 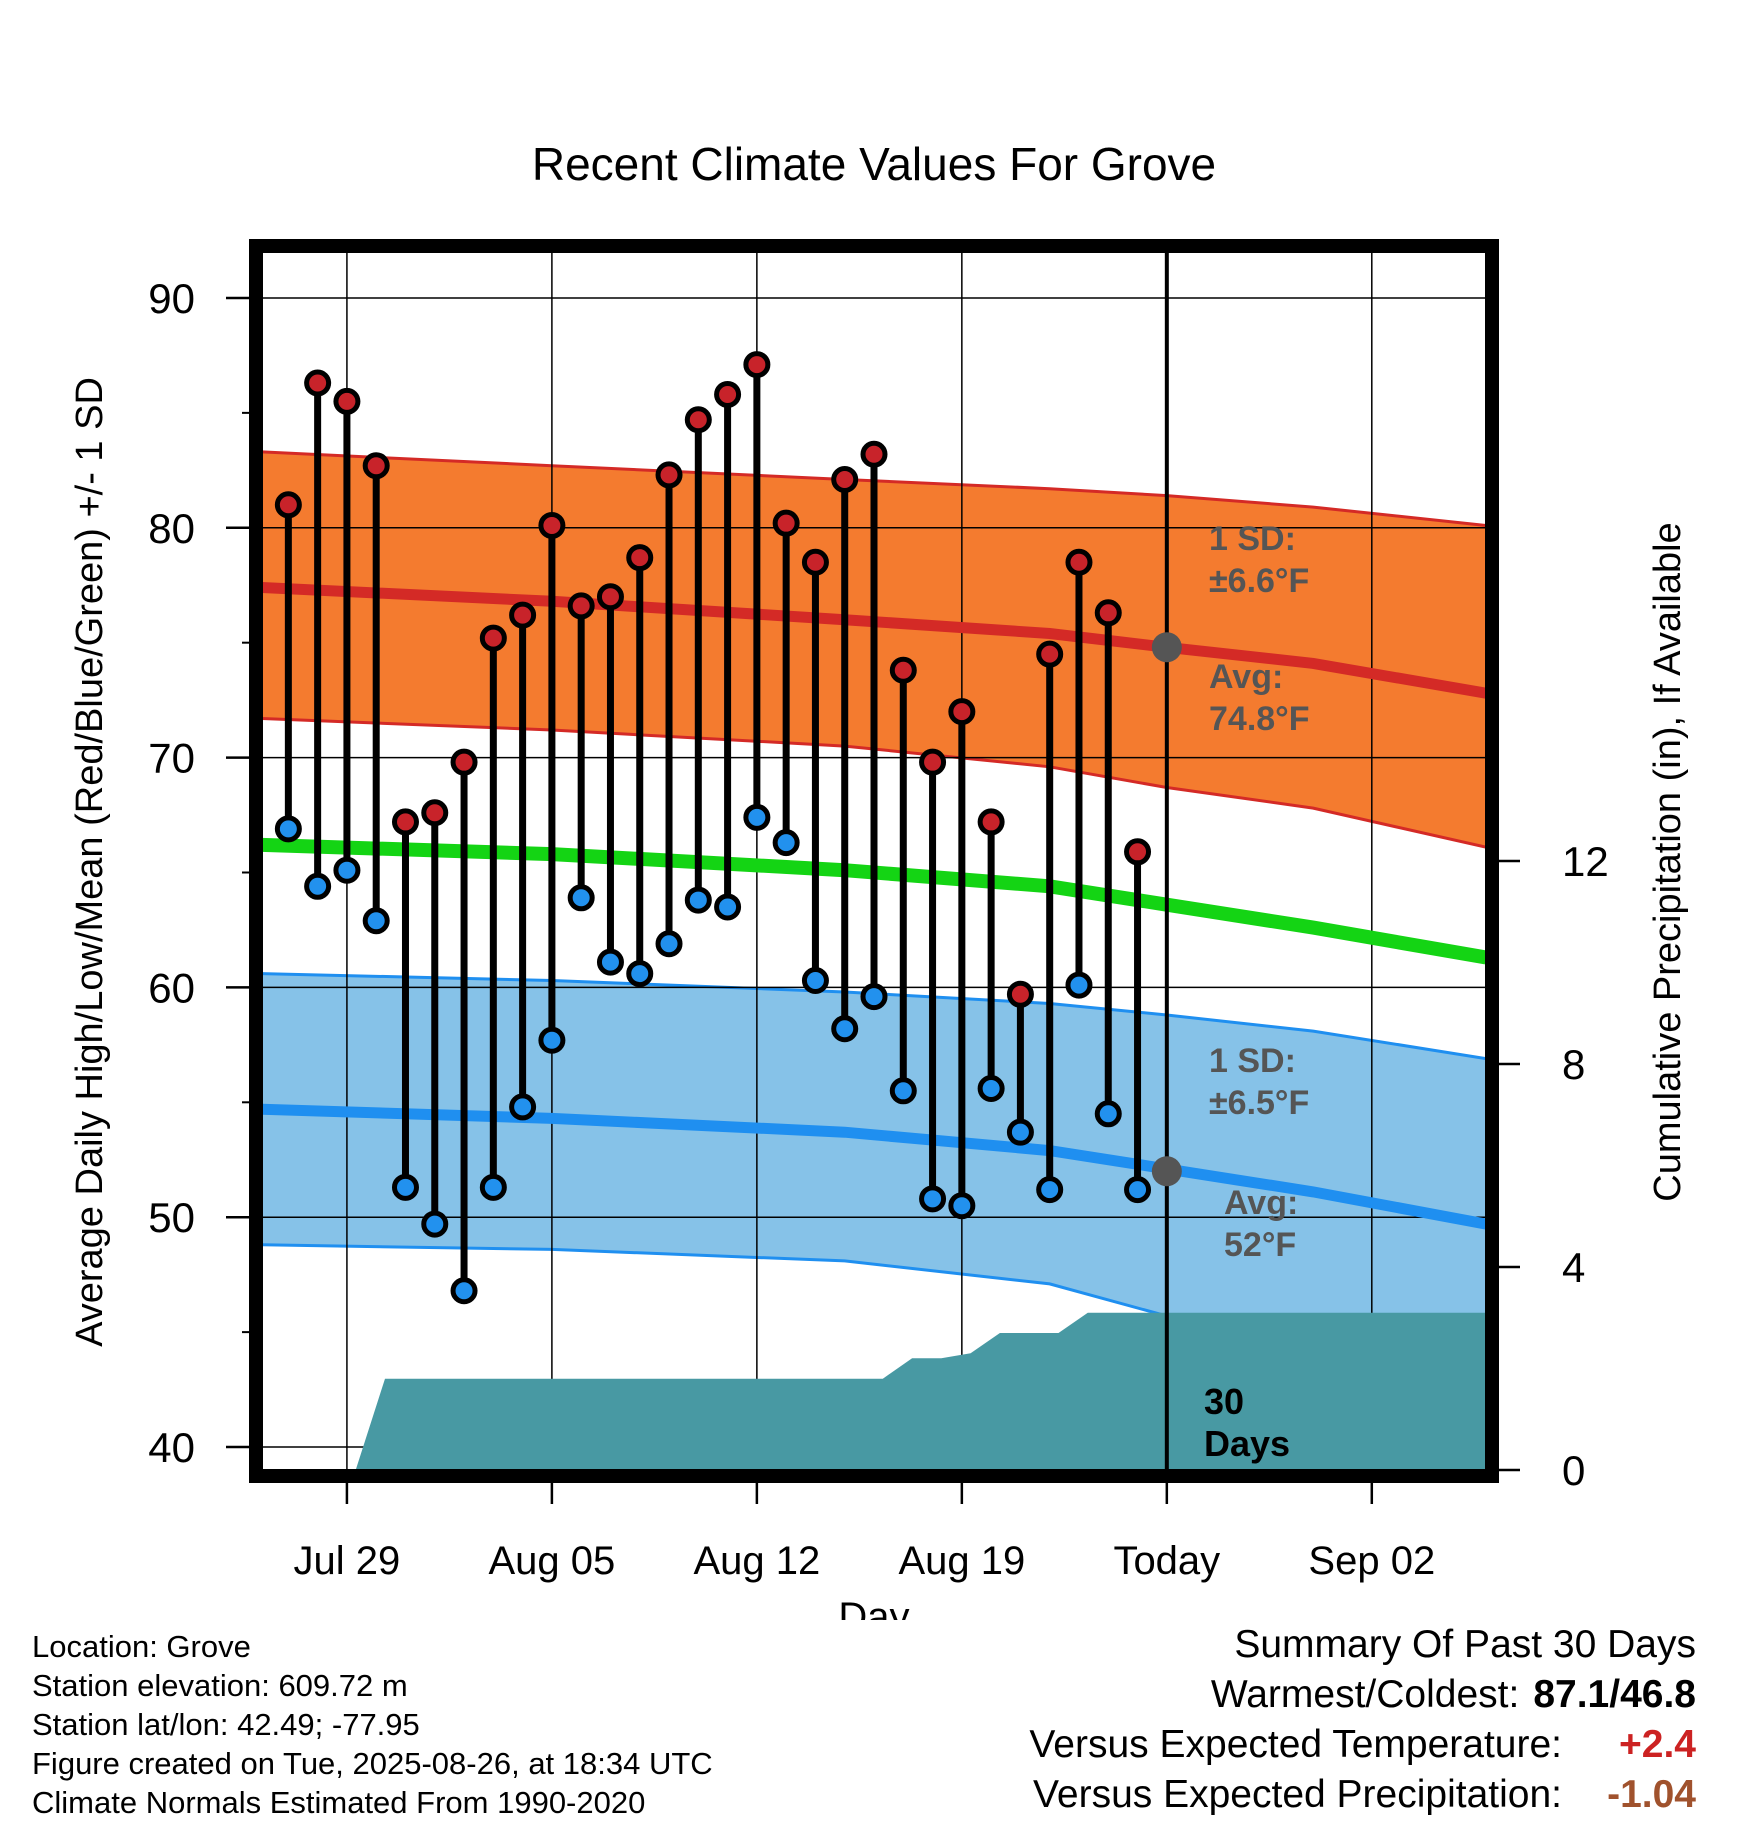 I want to click on low-avg-value: 52°F, so click(x=1260, y=1245).